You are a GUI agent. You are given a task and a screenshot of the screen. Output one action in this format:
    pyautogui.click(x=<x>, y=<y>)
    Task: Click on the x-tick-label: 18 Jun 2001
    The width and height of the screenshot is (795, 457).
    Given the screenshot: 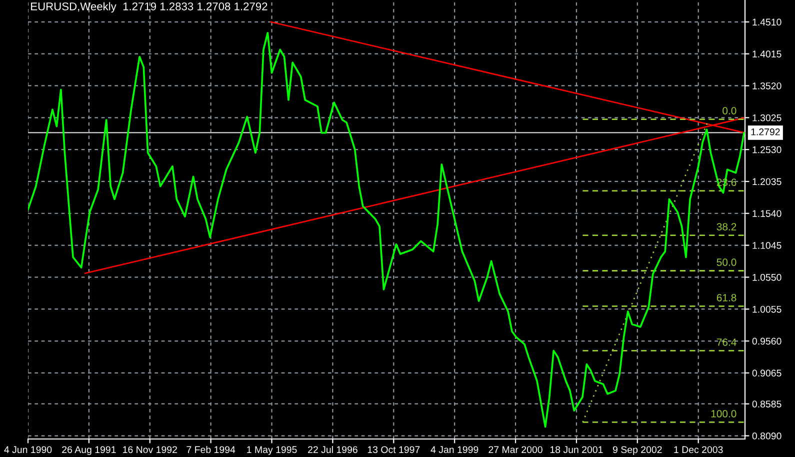 What is the action you would take?
    pyautogui.click(x=576, y=450)
    